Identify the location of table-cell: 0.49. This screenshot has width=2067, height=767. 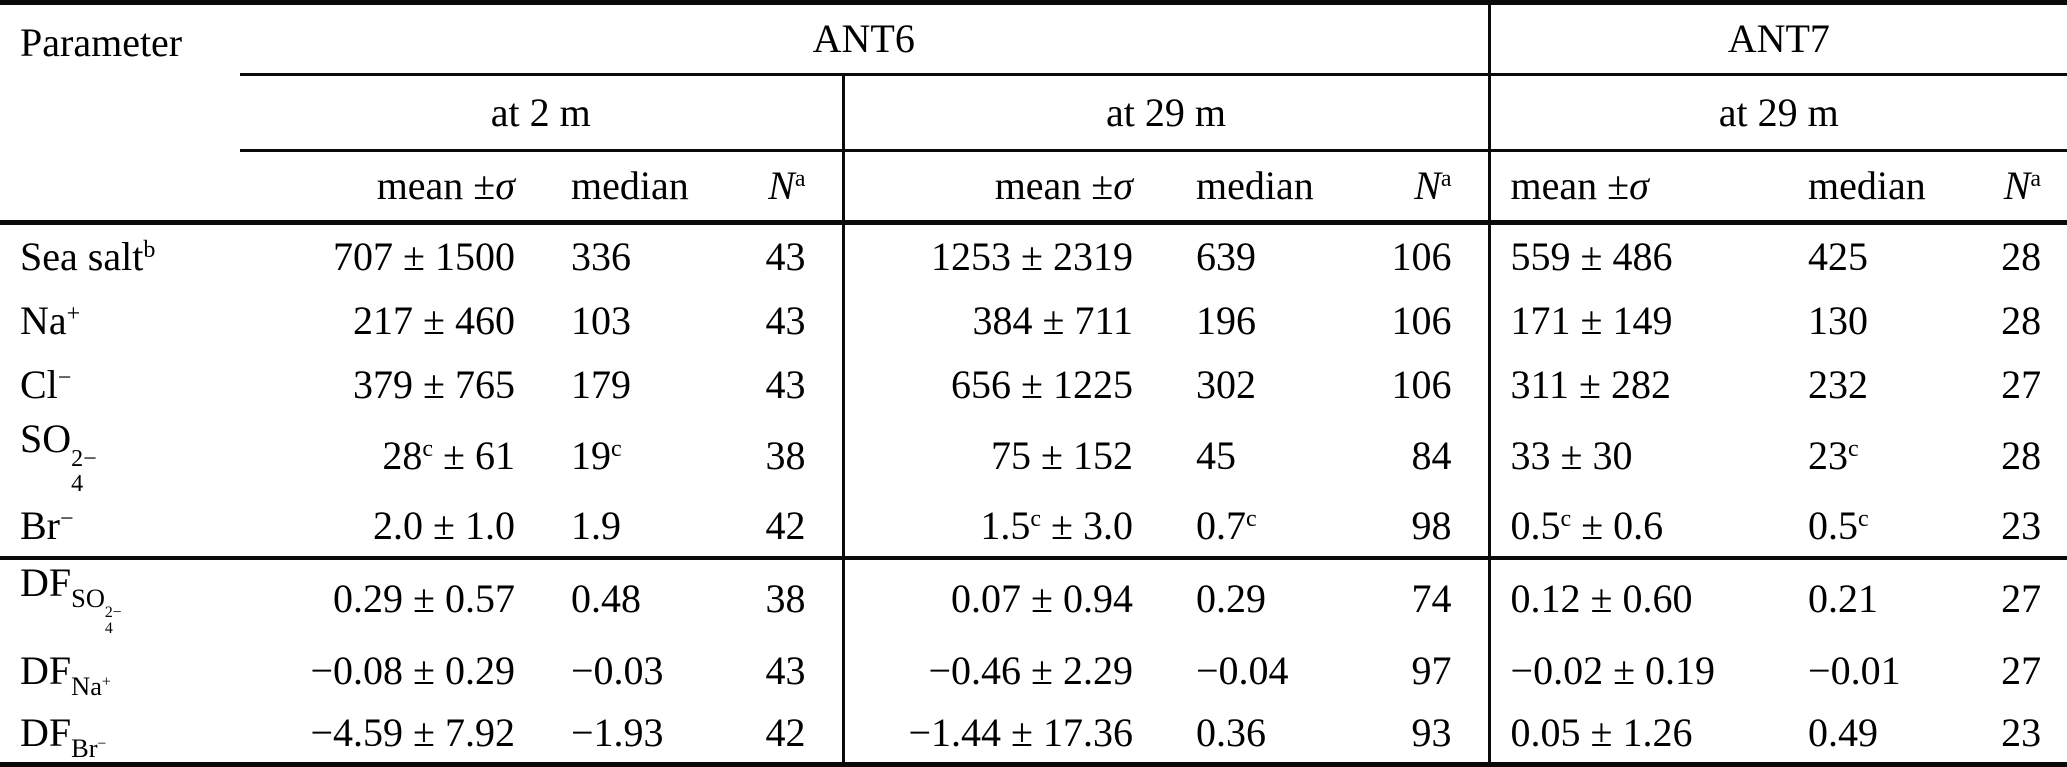
(1843, 733).